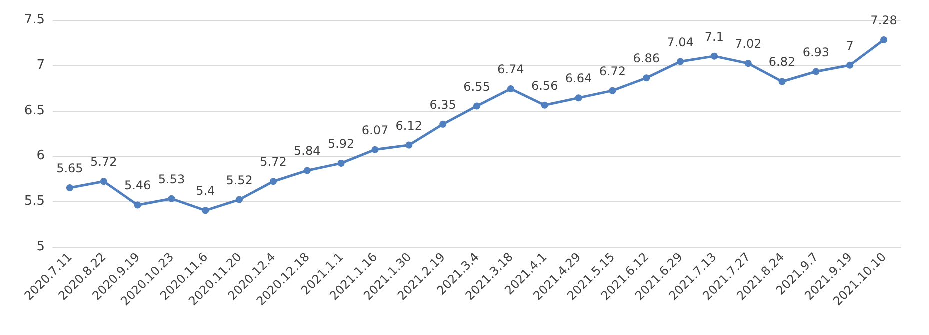 The image size is (929, 335). What do you see at coordinates (680, 42) in the screenshot?
I see `data-label: 7.04` at bounding box center [680, 42].